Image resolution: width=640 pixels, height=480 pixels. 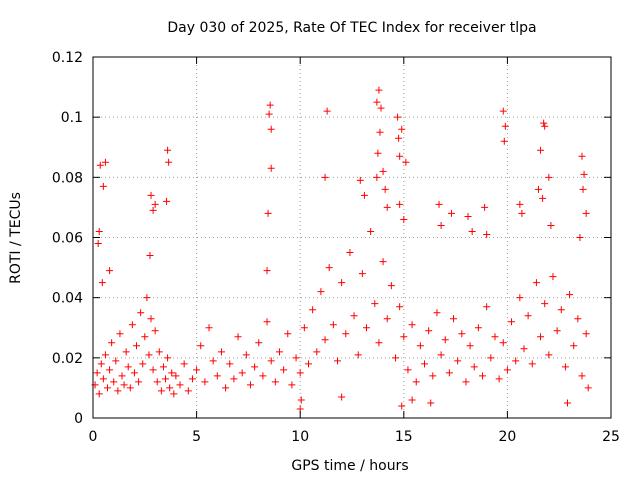 What do you see at coordinates (196, 437) in the screenshot?
I see `x-tick-label: 5` at bounding box center [196, 437].